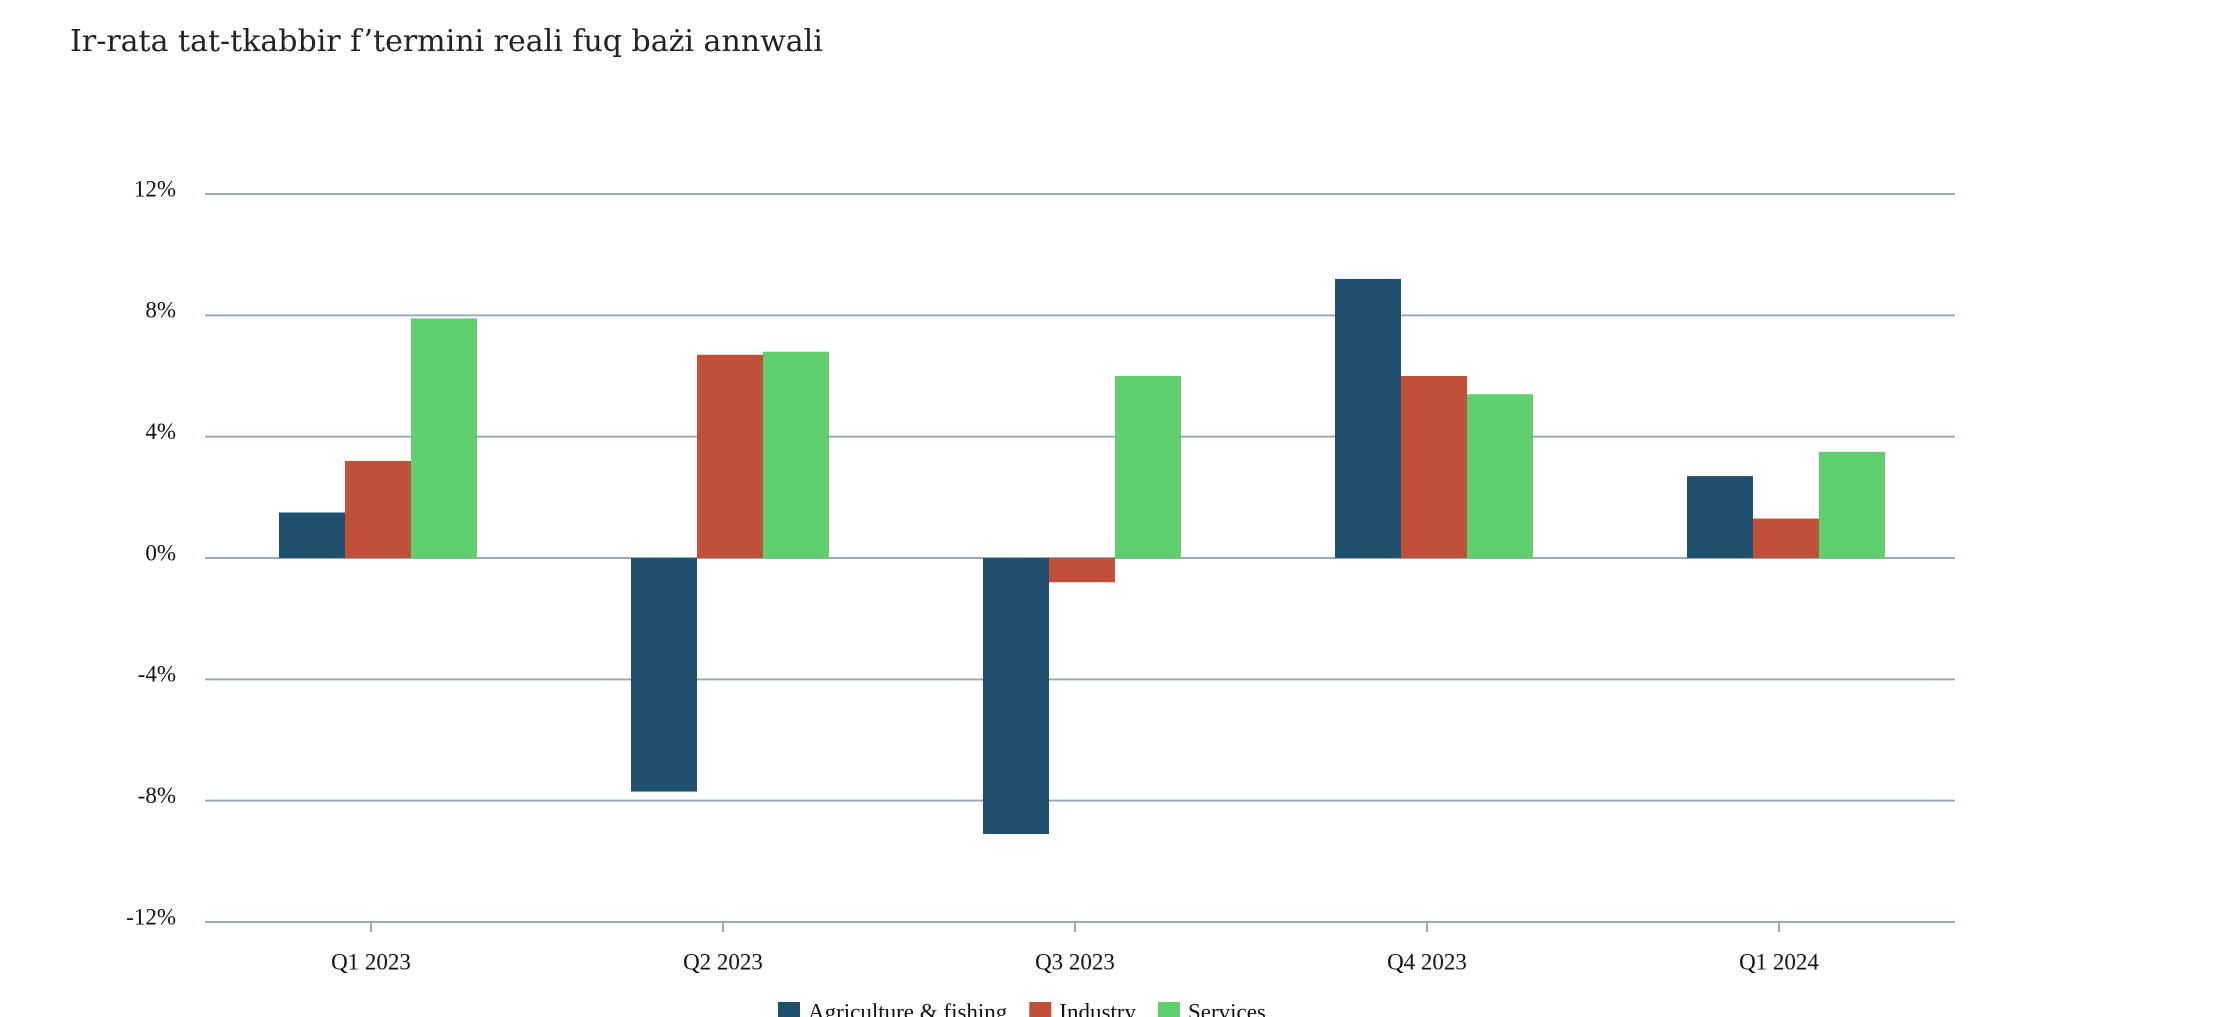  What do you see at coordinates (157, 795) in the screenshot?
I see `y-tick-label: -8%` at bounding box center [157, 795].